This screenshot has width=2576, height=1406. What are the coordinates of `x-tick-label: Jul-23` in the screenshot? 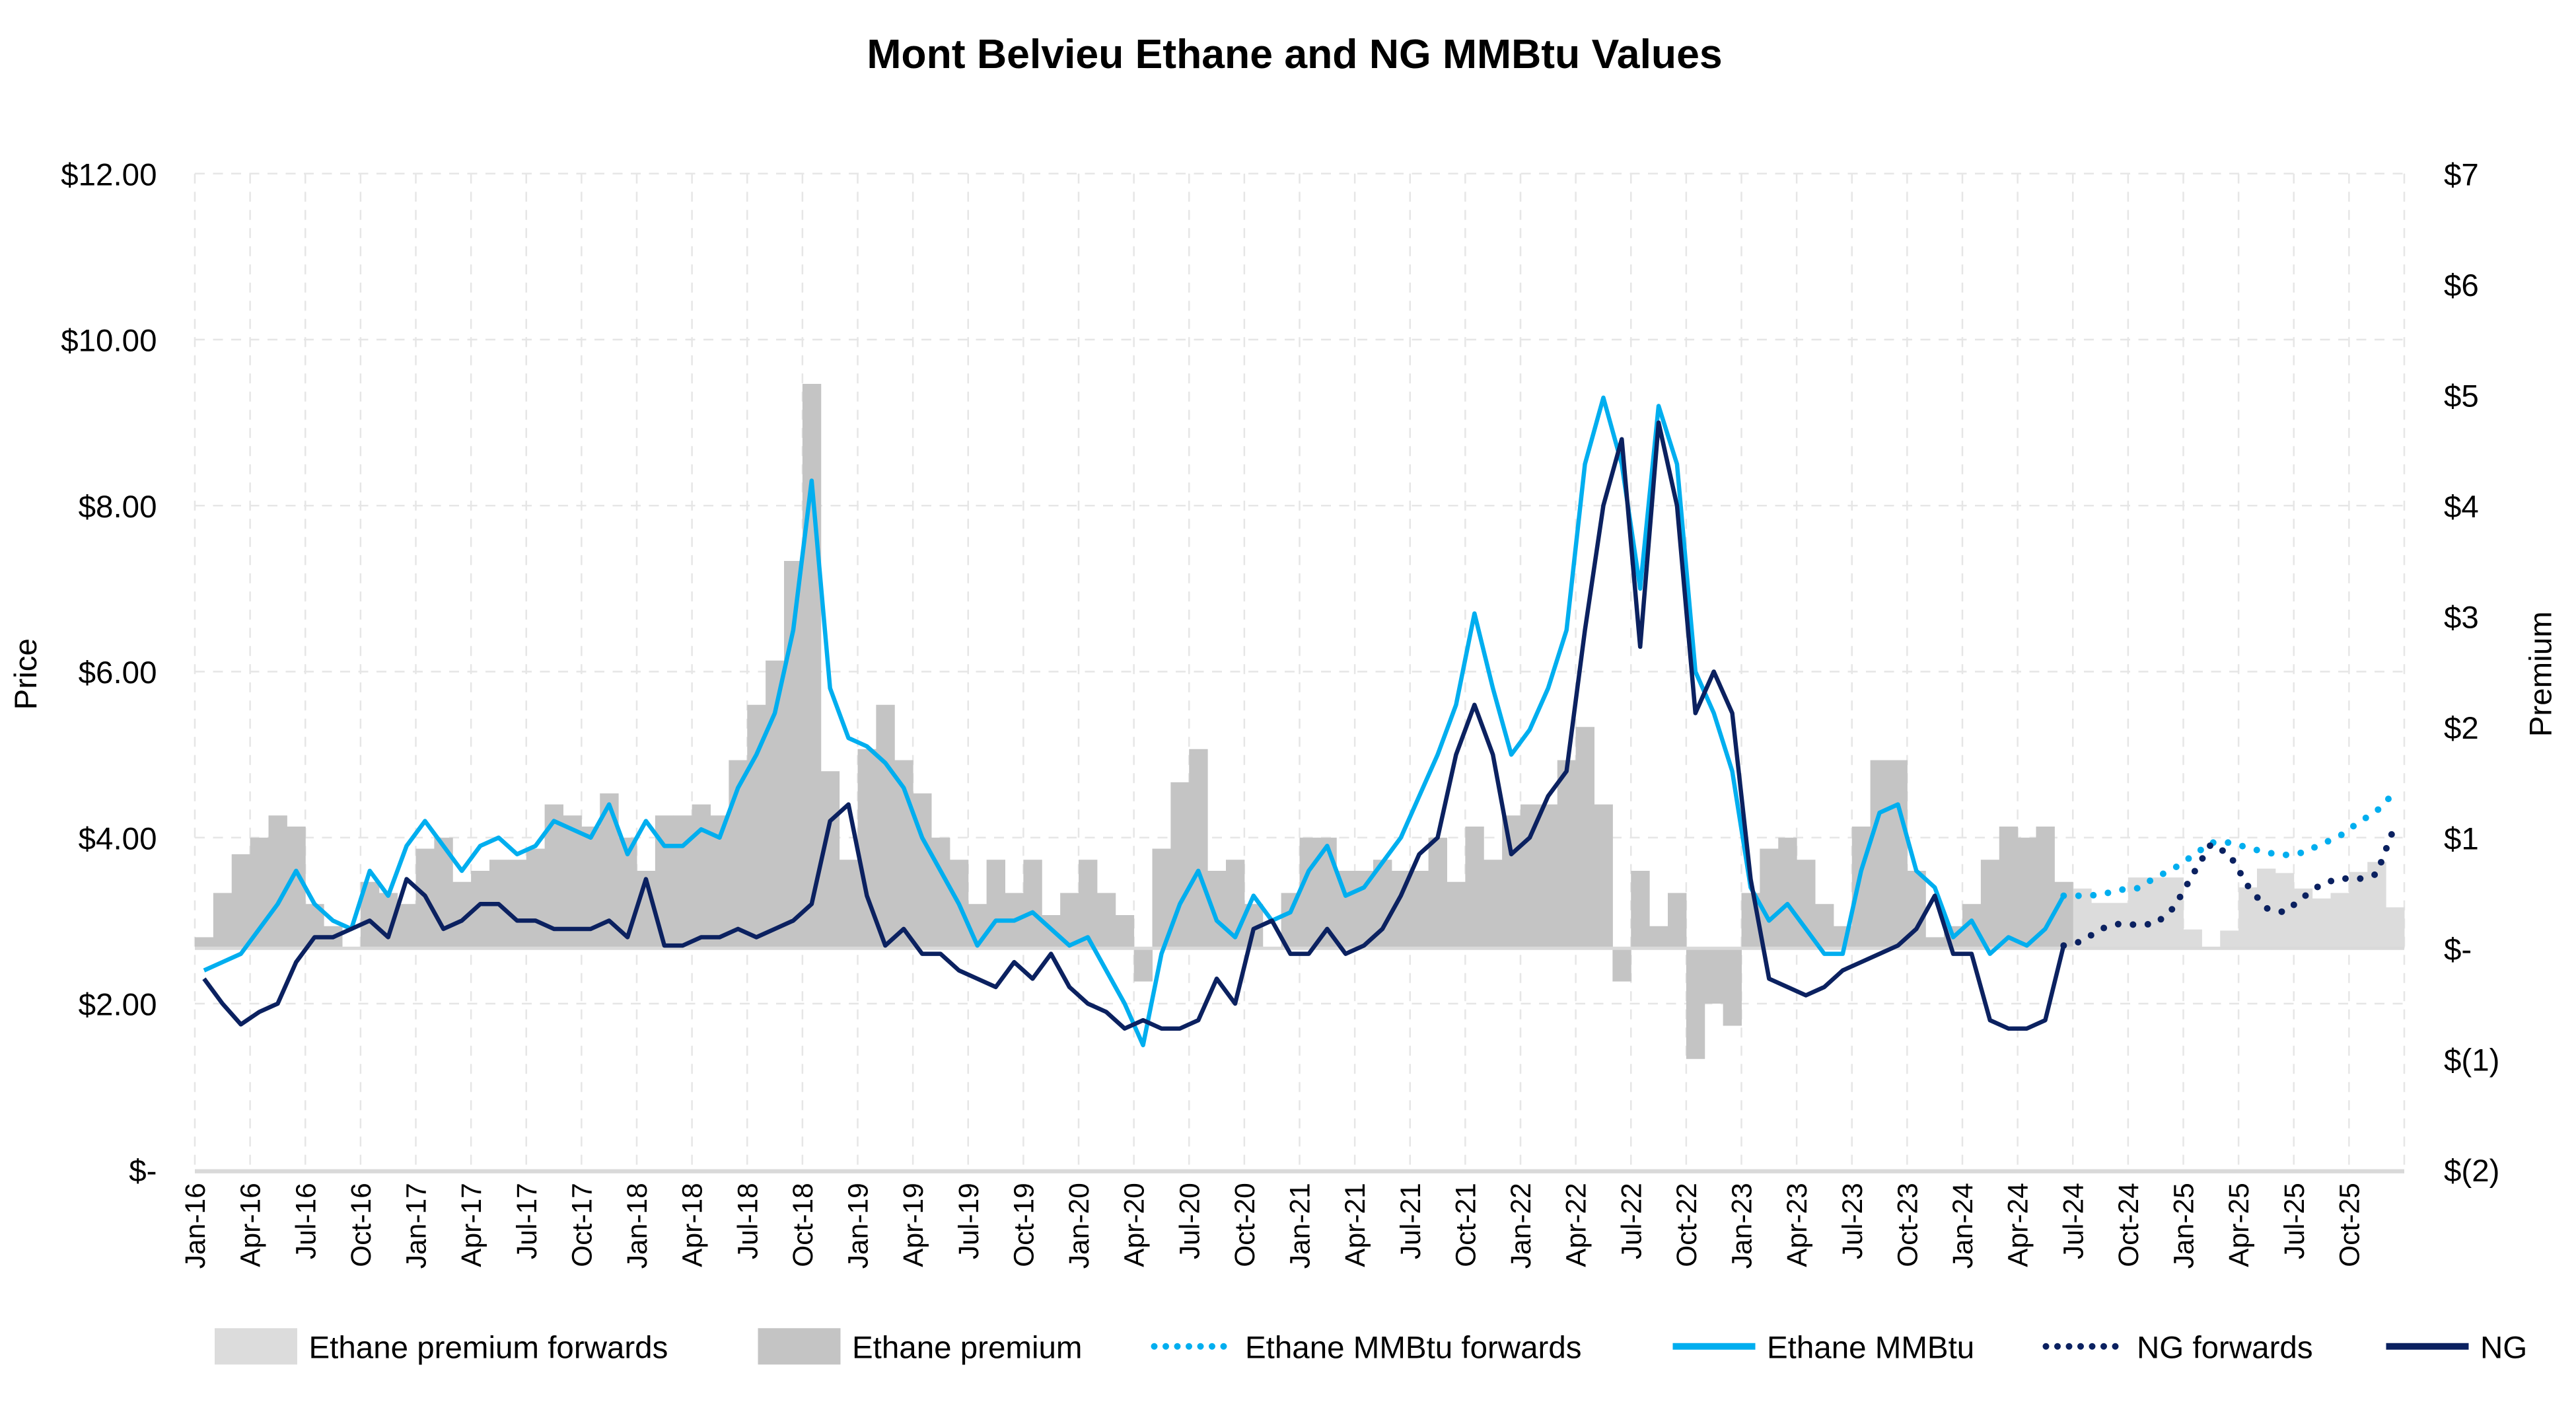 It's located at (1853, 1221).